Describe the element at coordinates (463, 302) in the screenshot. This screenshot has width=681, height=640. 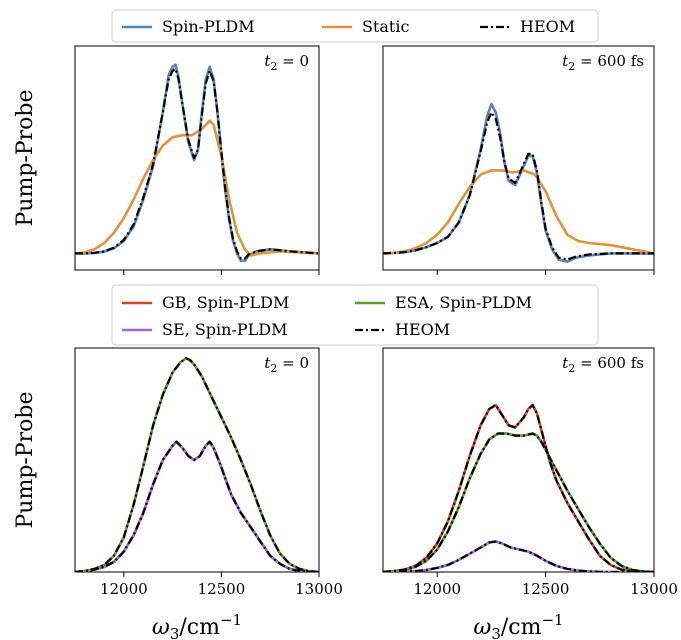
I see `legend-label: ESA, Spin-PLDM` at that location.